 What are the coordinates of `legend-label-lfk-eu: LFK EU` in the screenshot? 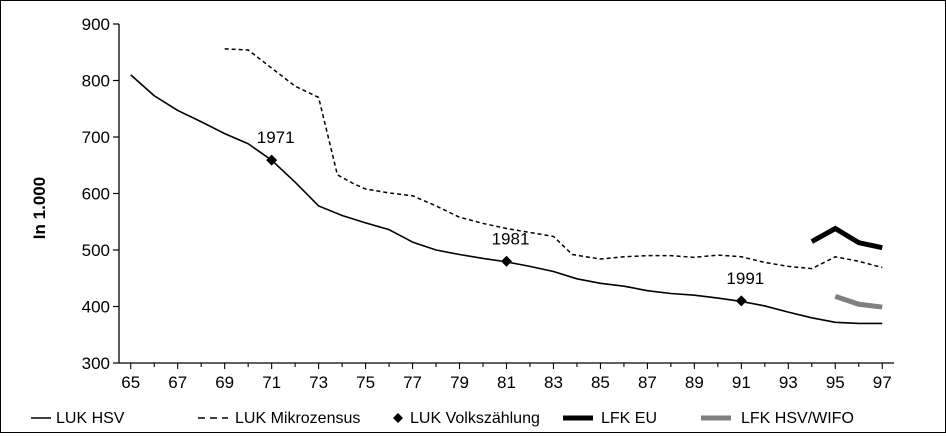 It's located at (629, 418).